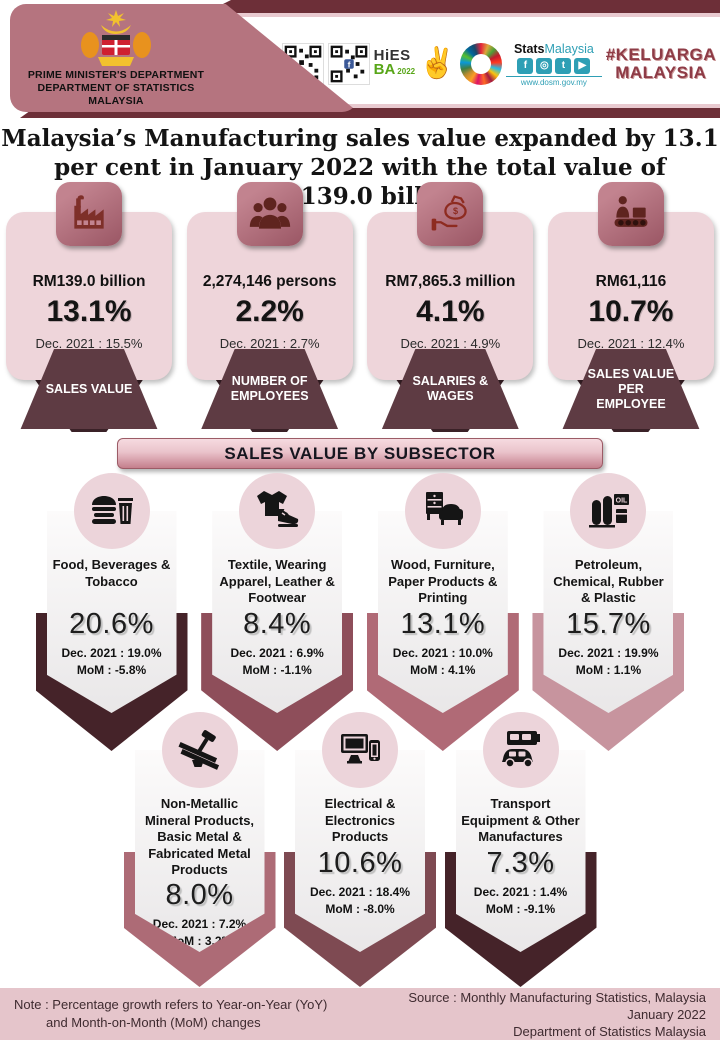 This screenshot has height=1040, width=720. What do you see at coordinates (370, 113) in the screenshot?
I see `header-divider-dark` at bounding box center [370, 113].